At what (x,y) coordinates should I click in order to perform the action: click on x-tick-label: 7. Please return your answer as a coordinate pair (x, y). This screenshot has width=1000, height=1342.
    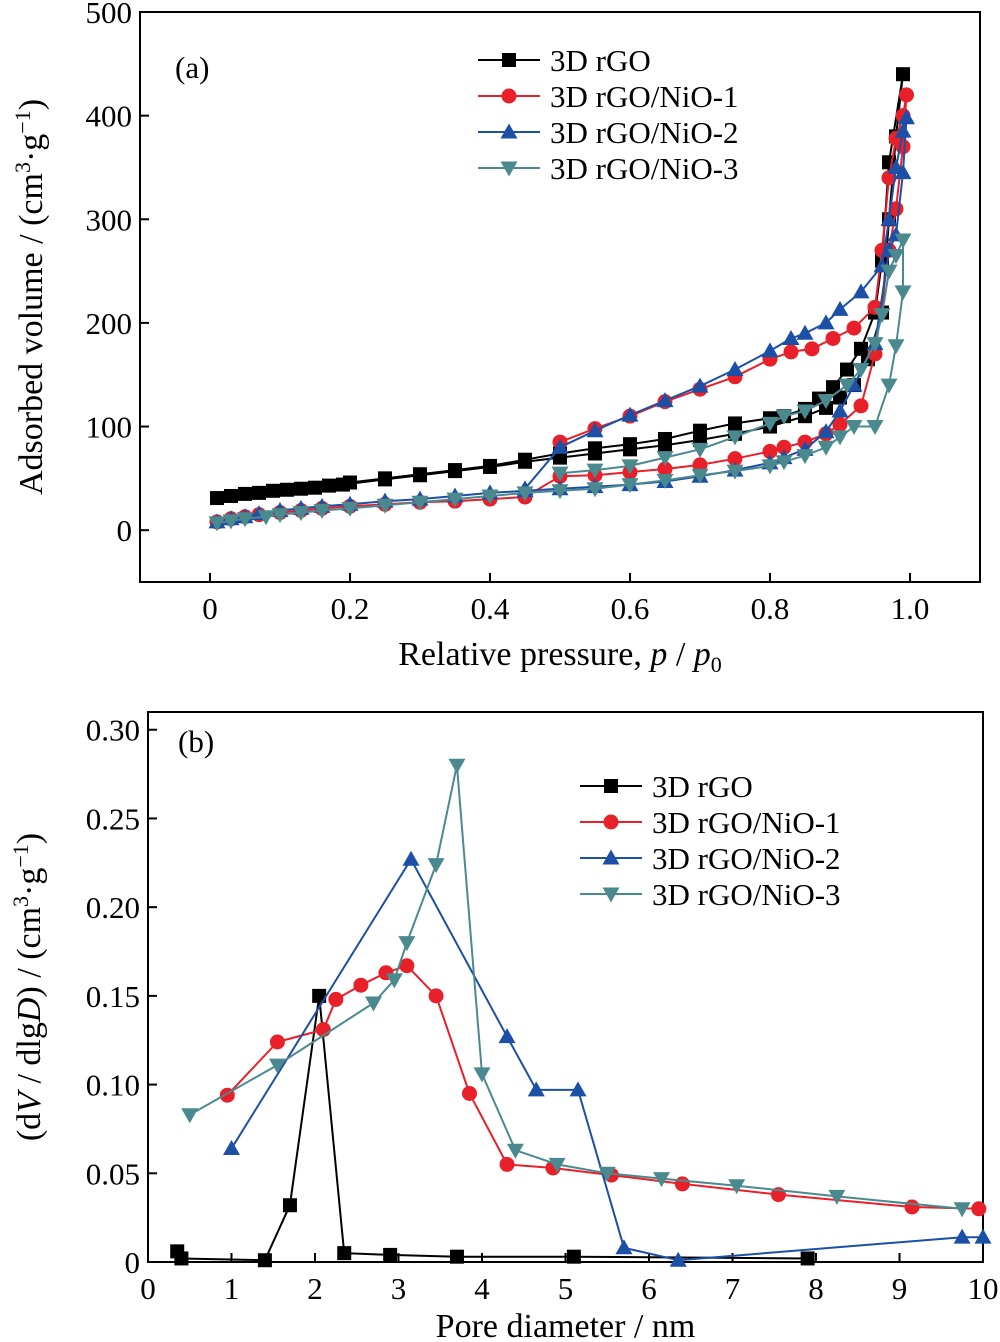
    Looking at the image, I should click on (733, 1288).